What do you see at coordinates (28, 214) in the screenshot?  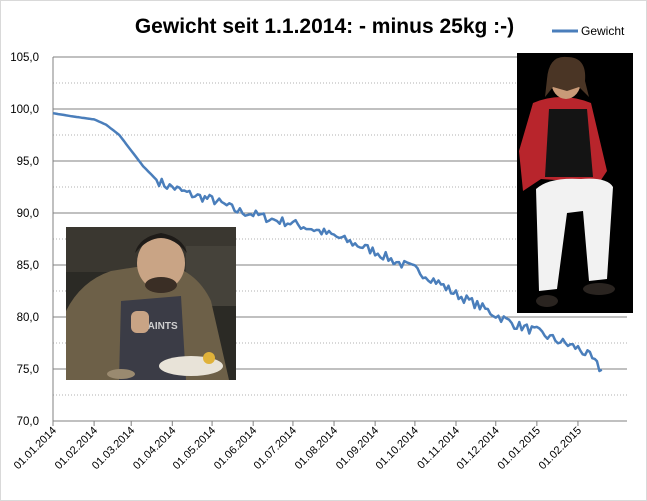 I see `y-tick-label: 90,0` at bounding box center [28, 214].